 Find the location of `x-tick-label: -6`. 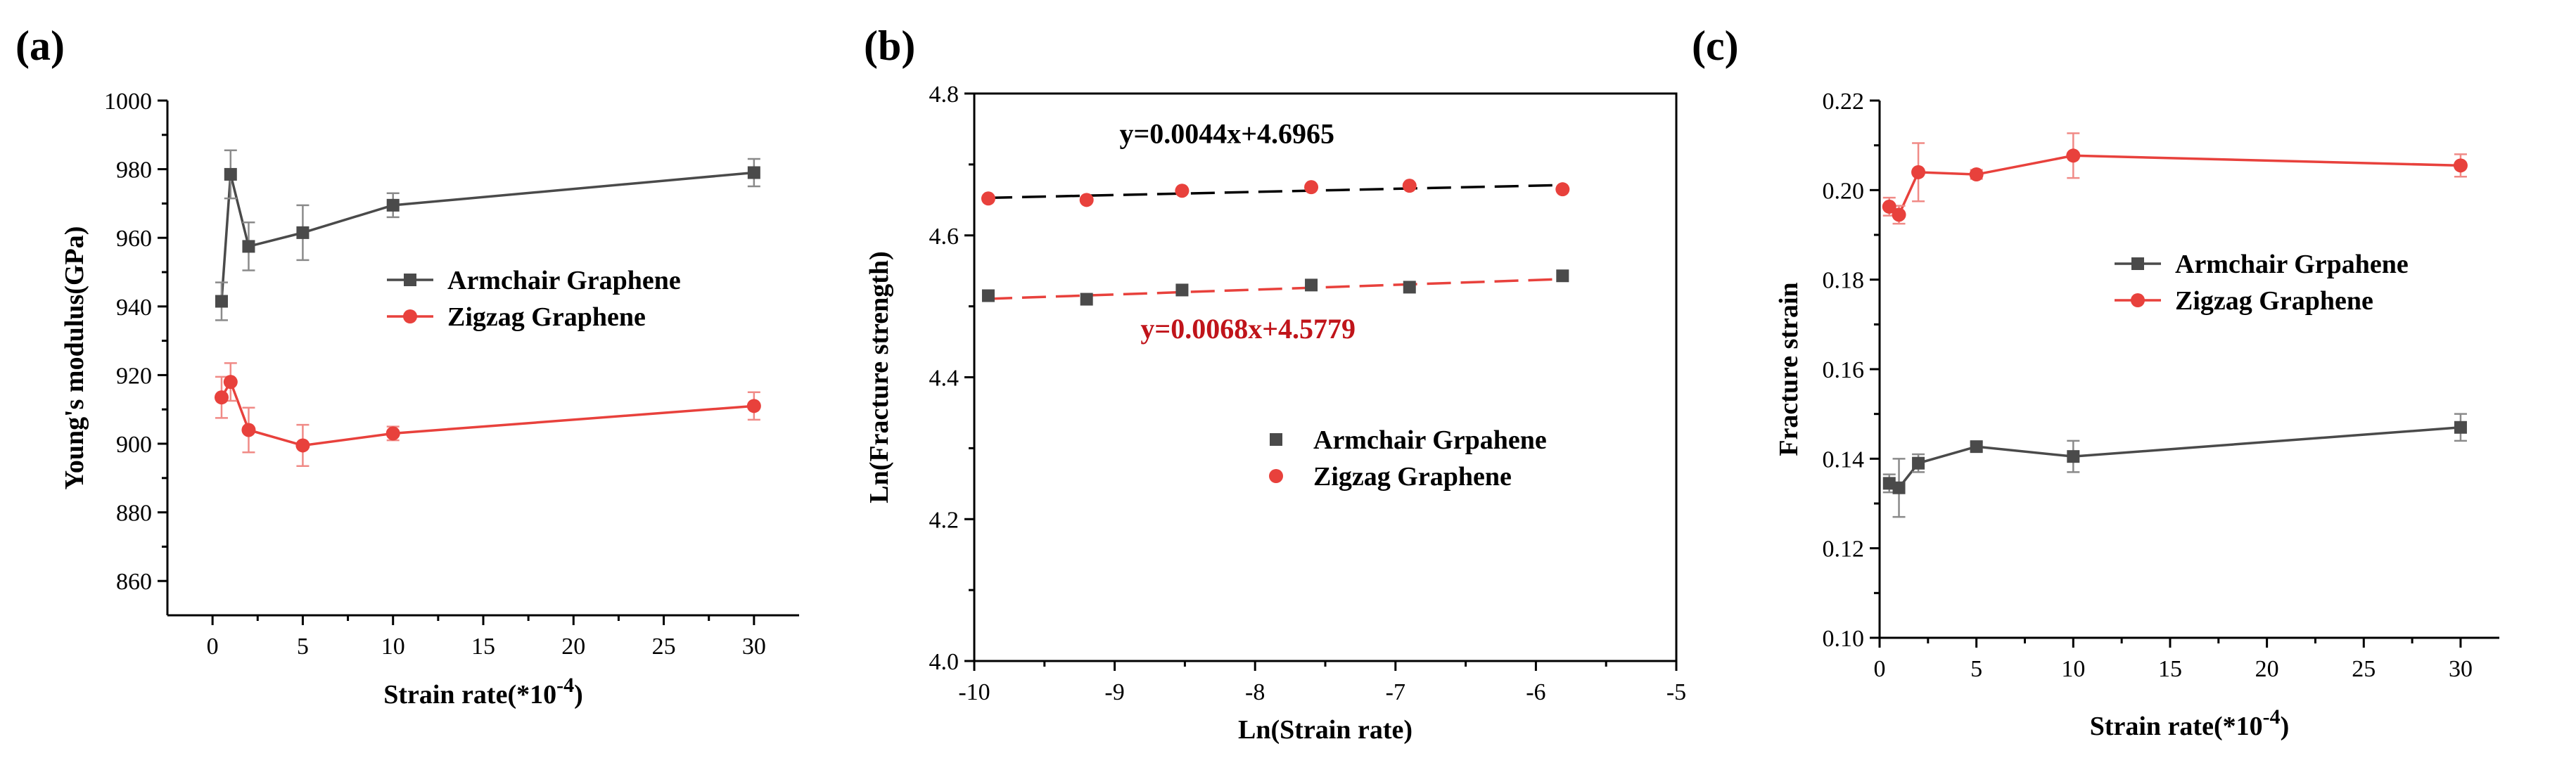

x-tick-label: -6 is located at coordinates (1535, 692).